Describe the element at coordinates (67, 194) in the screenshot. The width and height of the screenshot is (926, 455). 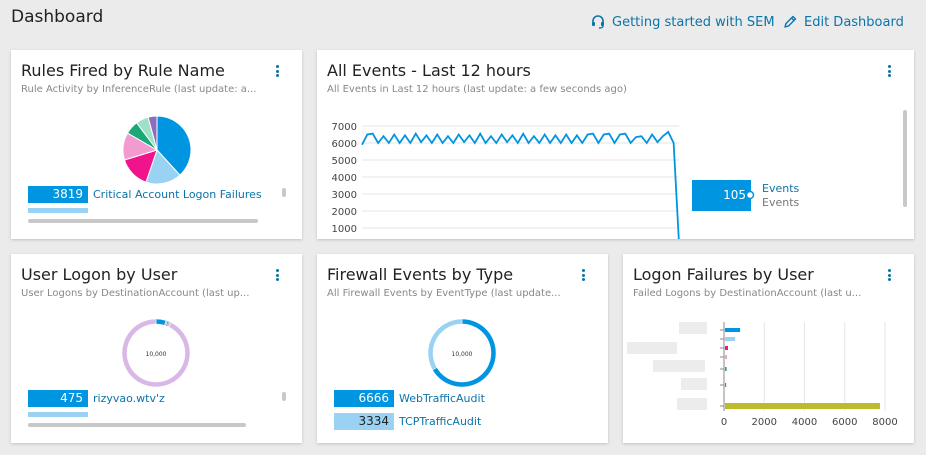
I see `legend-value: 3819` at that location.